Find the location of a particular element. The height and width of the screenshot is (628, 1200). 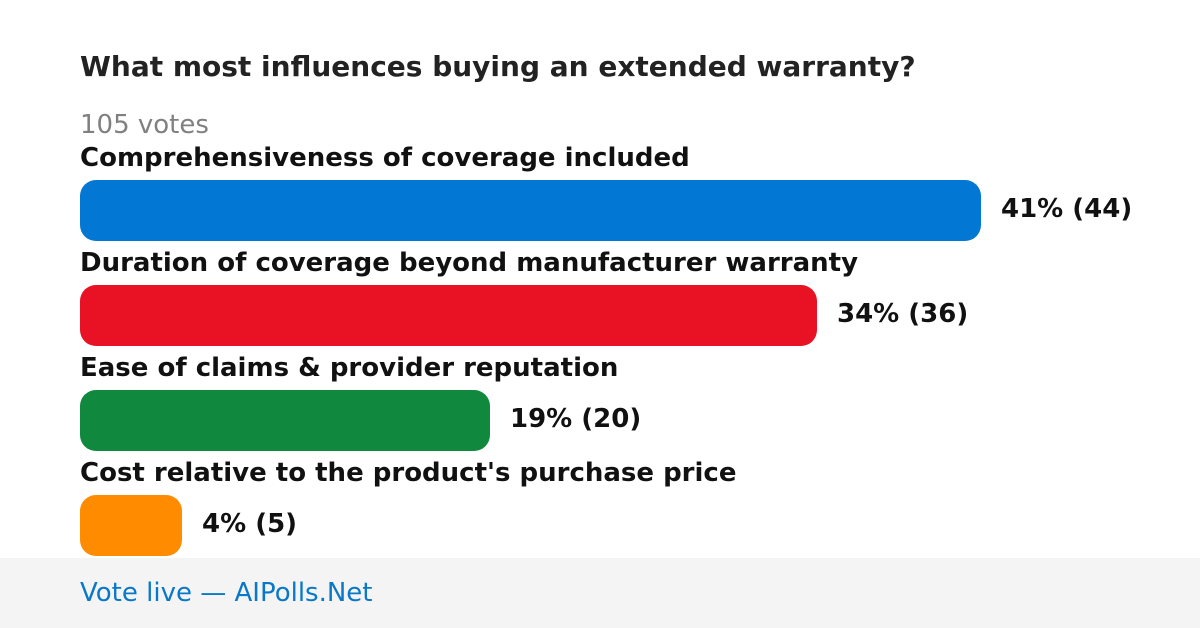

result-value-label: 4% (5) is located at coordinates (250, 524).